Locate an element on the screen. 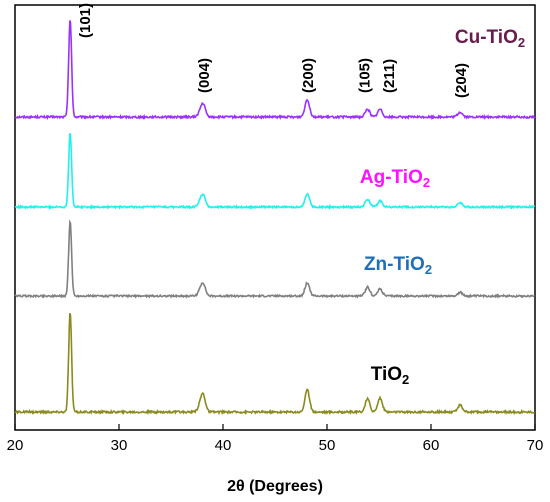 This screenshot has height=502, width=550. peak-label: (004) is located at coordinates (204, 75).